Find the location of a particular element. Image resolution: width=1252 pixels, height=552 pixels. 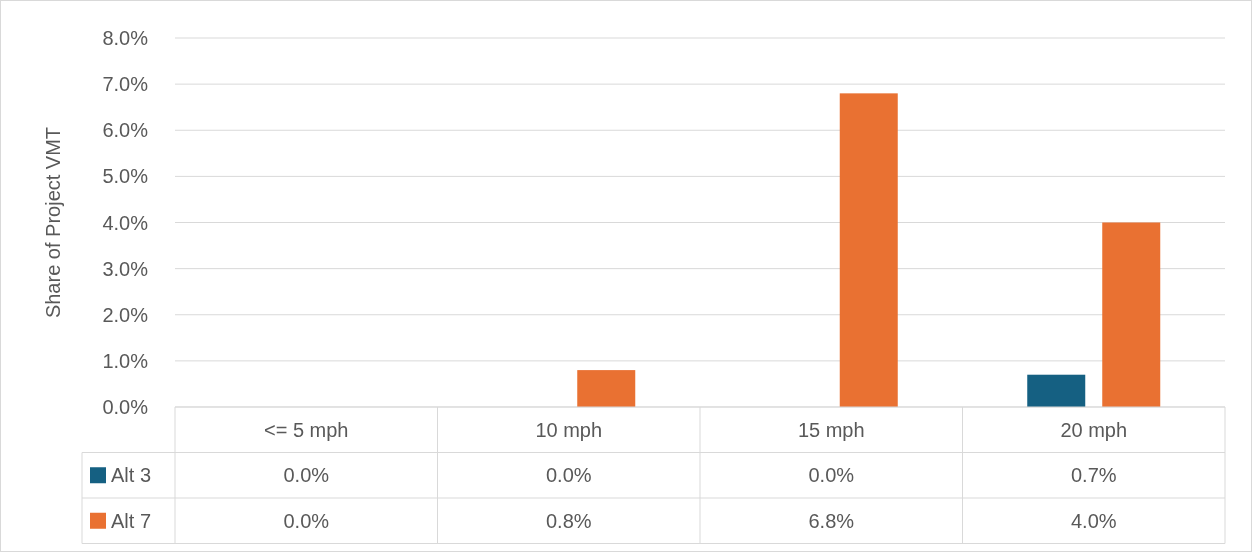

y-tick-label: 6.0% is located at coordinates (125, 130).